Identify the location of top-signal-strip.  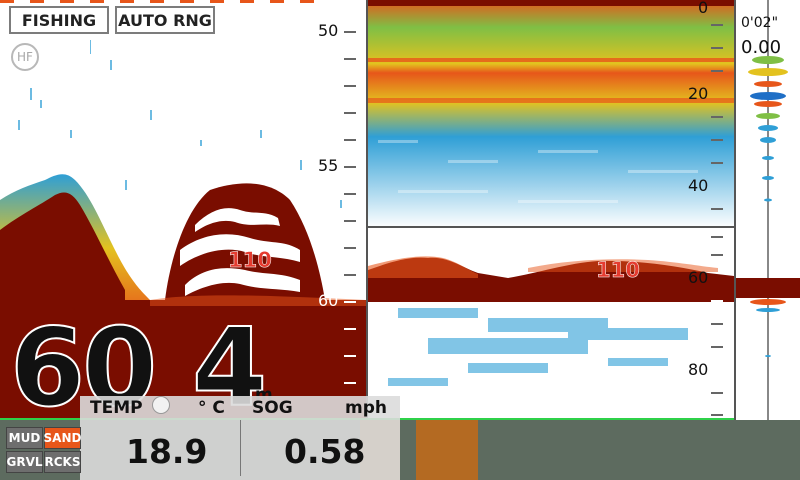
(157, 1).